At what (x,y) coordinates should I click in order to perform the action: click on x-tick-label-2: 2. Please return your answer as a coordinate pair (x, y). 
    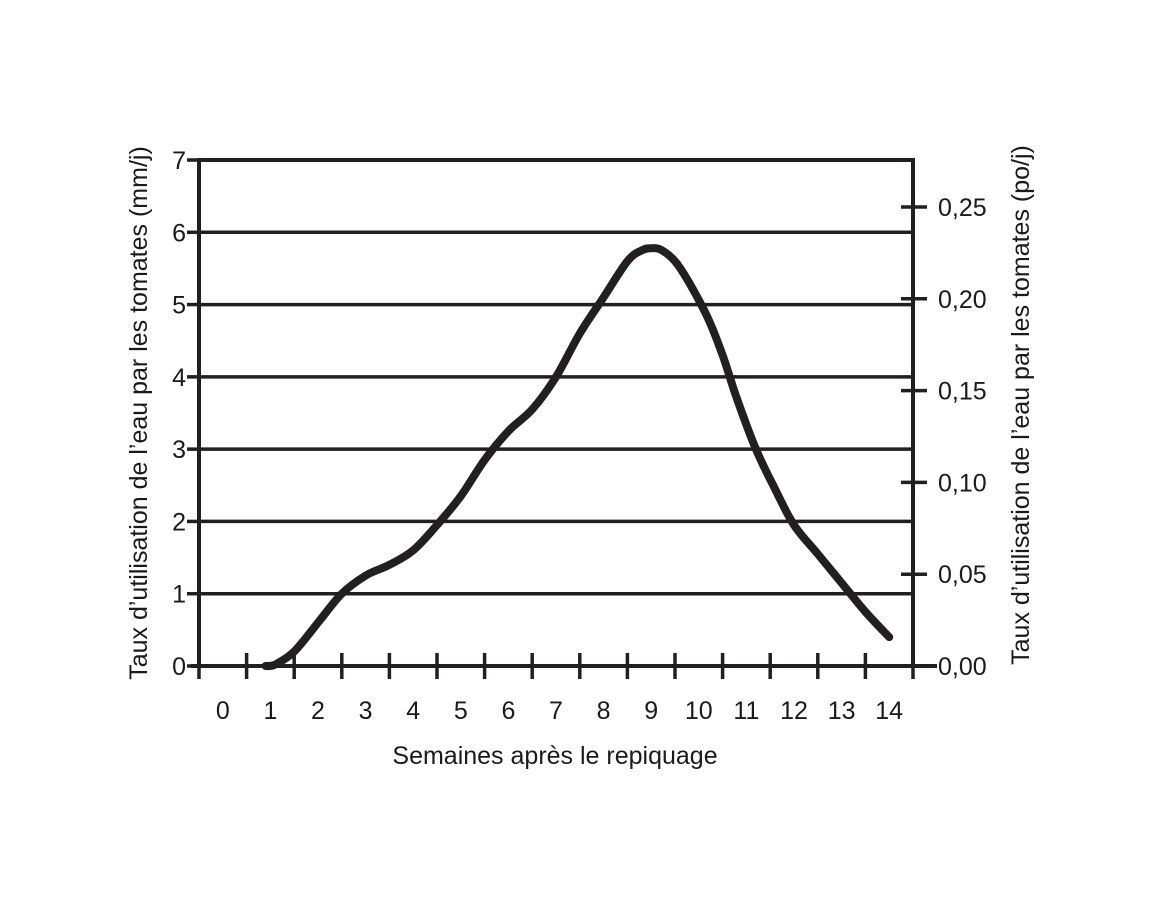
    Looking at the image, I should click on (318, 711).